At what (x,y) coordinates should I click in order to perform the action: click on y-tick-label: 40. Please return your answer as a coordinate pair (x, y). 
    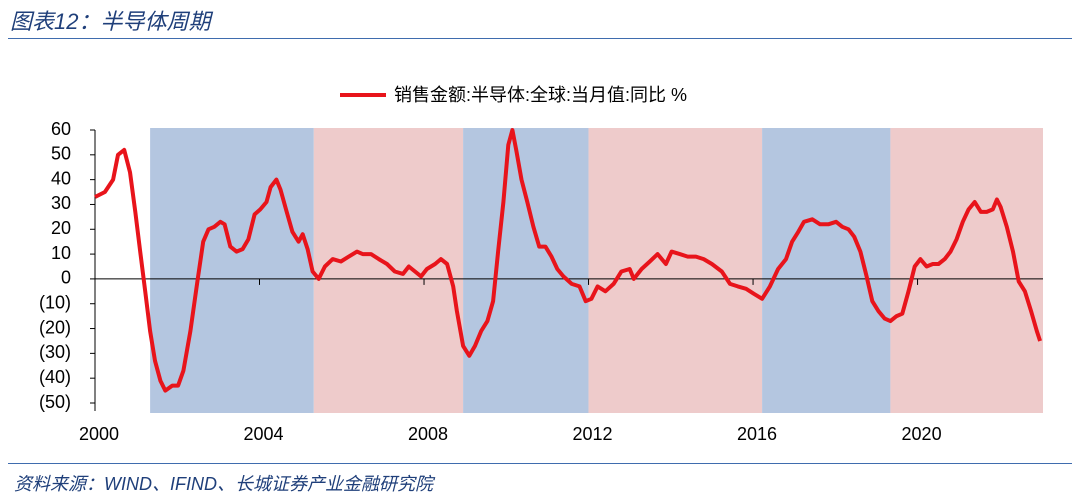
    Looking at the image, I should click on (61, 178).